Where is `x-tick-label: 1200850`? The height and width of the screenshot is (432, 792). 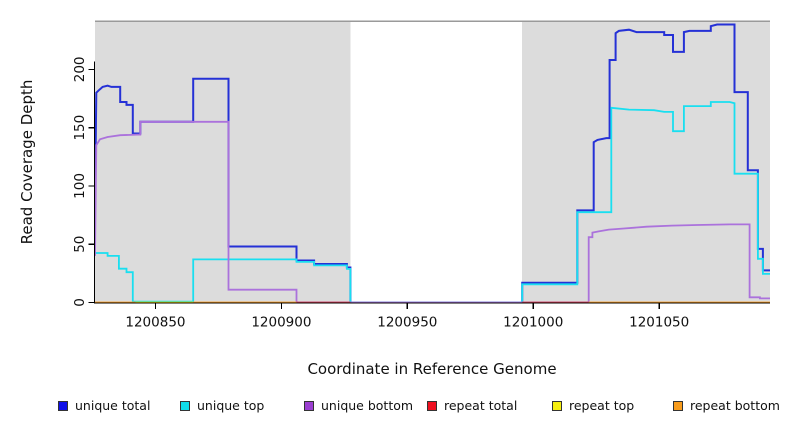 x-tick-label: 1200850 is located at coordinates (155, 323).